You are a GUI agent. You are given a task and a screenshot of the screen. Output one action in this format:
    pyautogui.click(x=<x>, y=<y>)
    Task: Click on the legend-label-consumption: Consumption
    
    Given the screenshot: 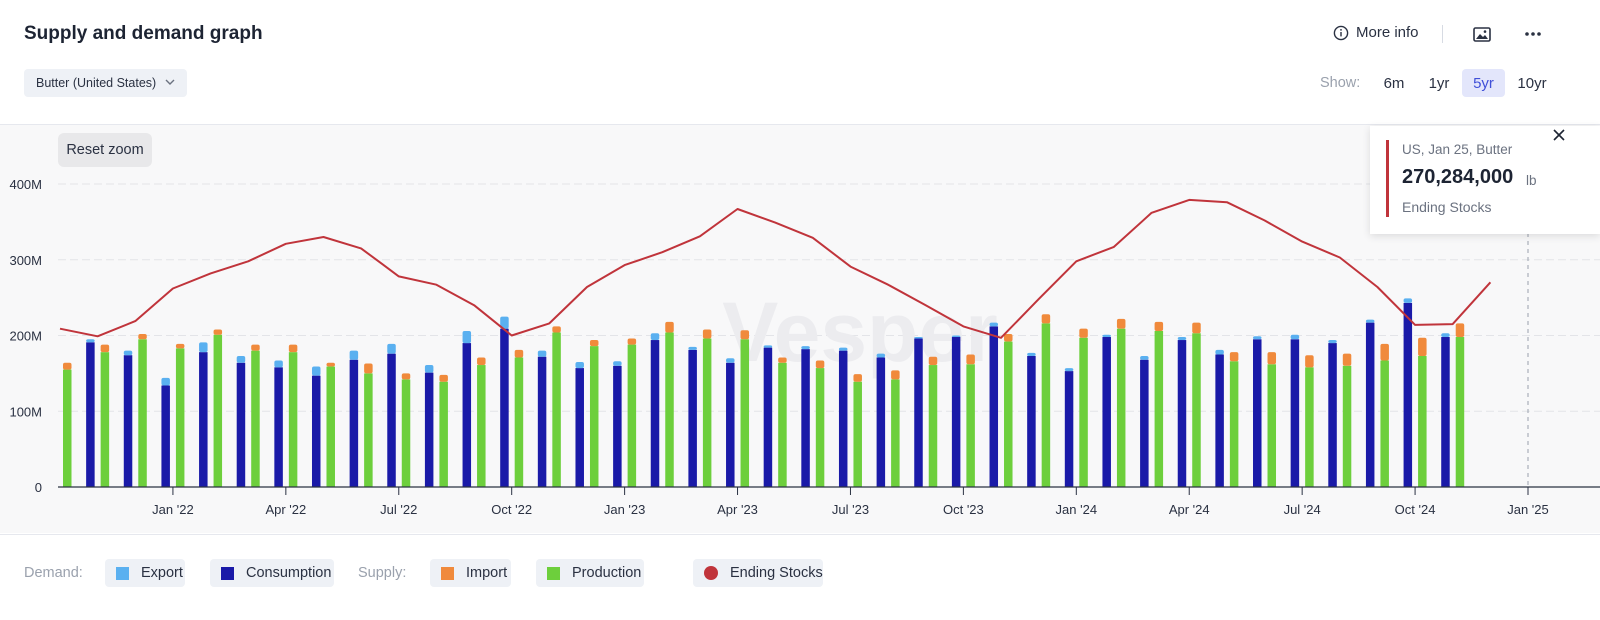 What is the action you would take?
    pyautogui.click(x=289, y=573)
    